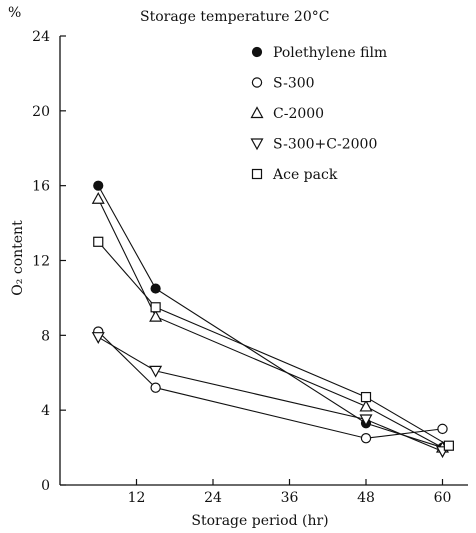 The width and height of the screenshot is (476, 533). What do you see at coordinates (298, 114) in the screenshot?
I see `legend-label: C-2000` at bounding box center [298, 114].